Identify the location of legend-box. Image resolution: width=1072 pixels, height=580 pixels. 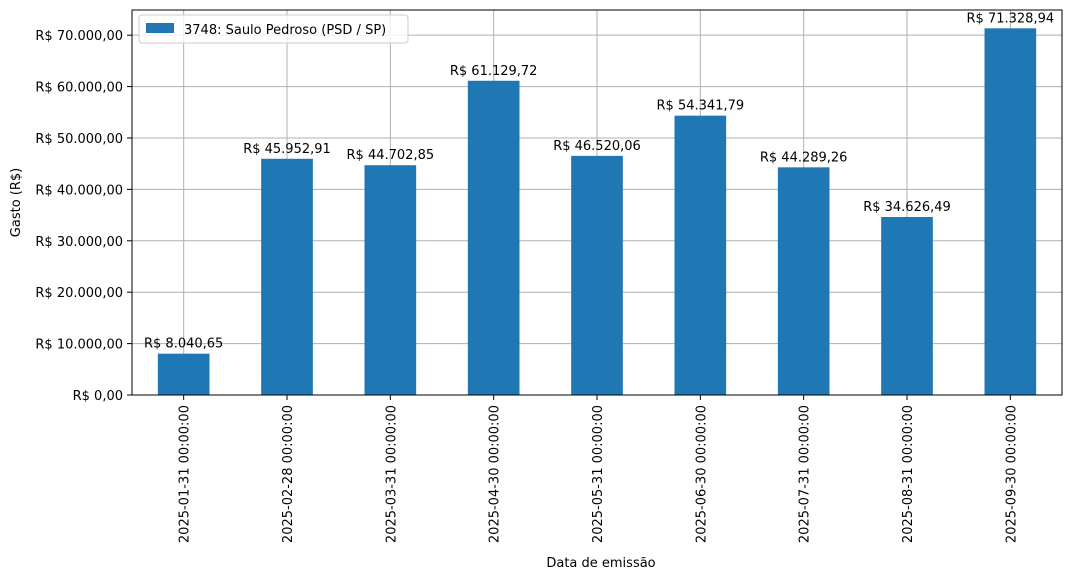
(273, 29).